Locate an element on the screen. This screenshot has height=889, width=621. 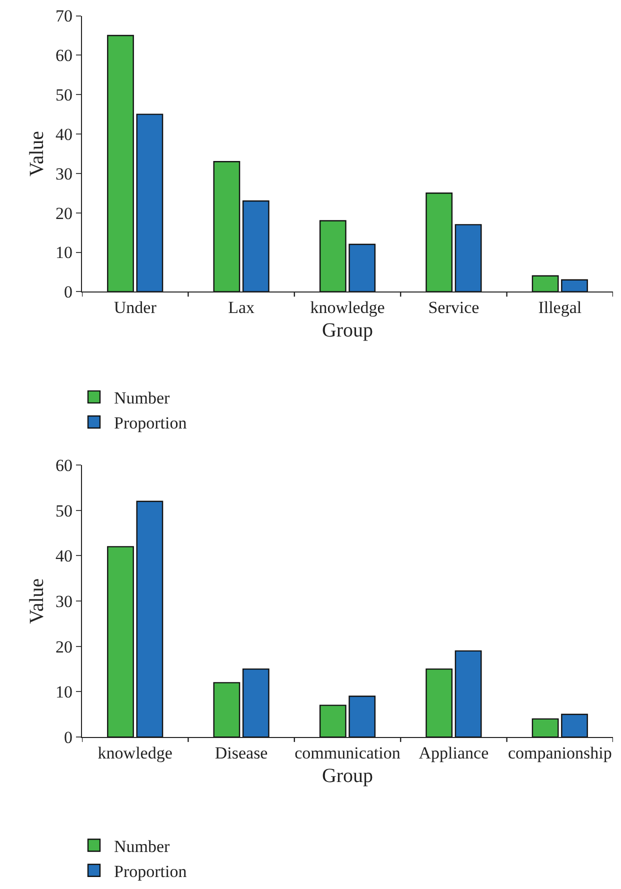
x-tick-label: Appliance is located at coordinates (453, 753).